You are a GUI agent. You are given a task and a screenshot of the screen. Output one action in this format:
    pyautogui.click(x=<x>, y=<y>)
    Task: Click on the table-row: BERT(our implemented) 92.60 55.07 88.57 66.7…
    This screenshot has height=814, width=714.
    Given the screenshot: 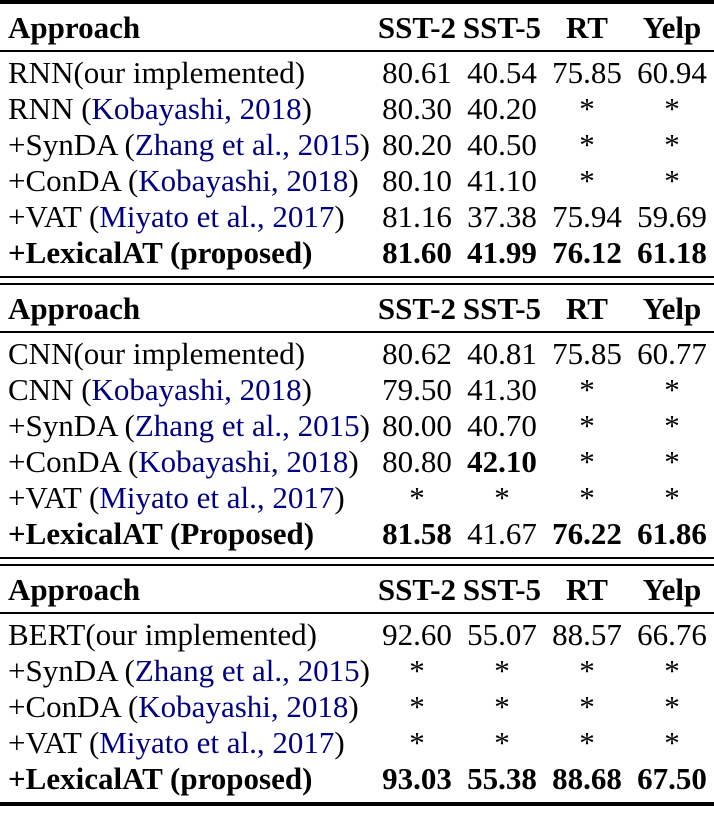 What is the action you would take?
    pyautogui.click(x=357, y=633)
    